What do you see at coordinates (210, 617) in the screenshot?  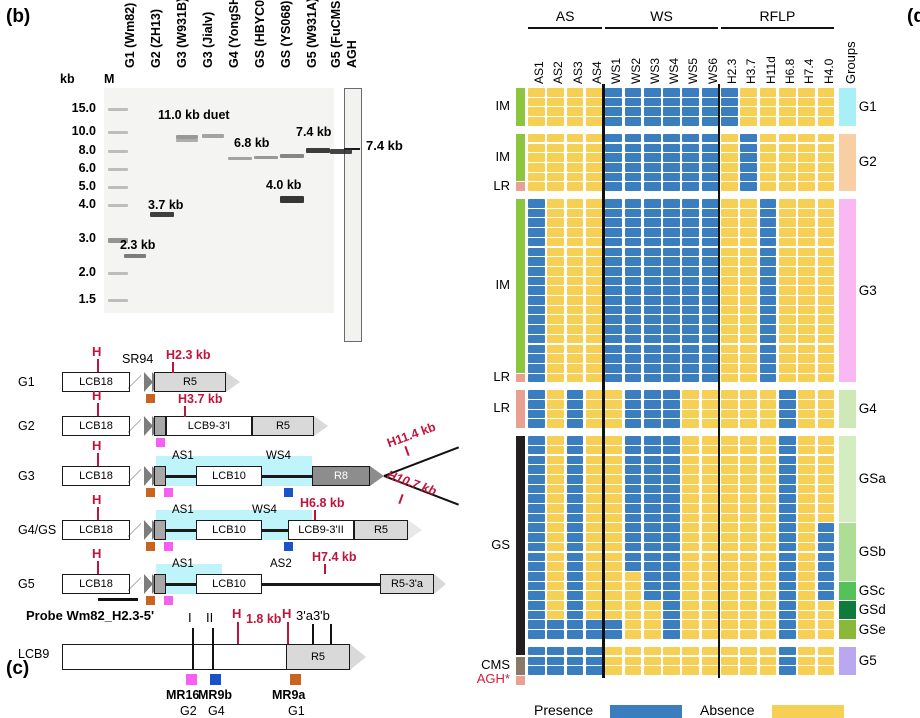 I see `lcb9-tick-II: II` at bounding box center [210, 617].